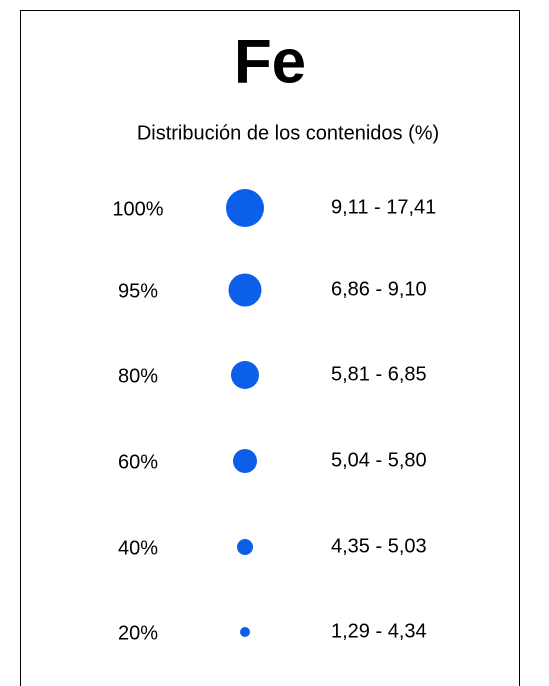 The image size is (549, 686). Describe the element at coordinates (379, 374) in the screenshot. I see `class-range: 5,81 - 6,85` at that location.